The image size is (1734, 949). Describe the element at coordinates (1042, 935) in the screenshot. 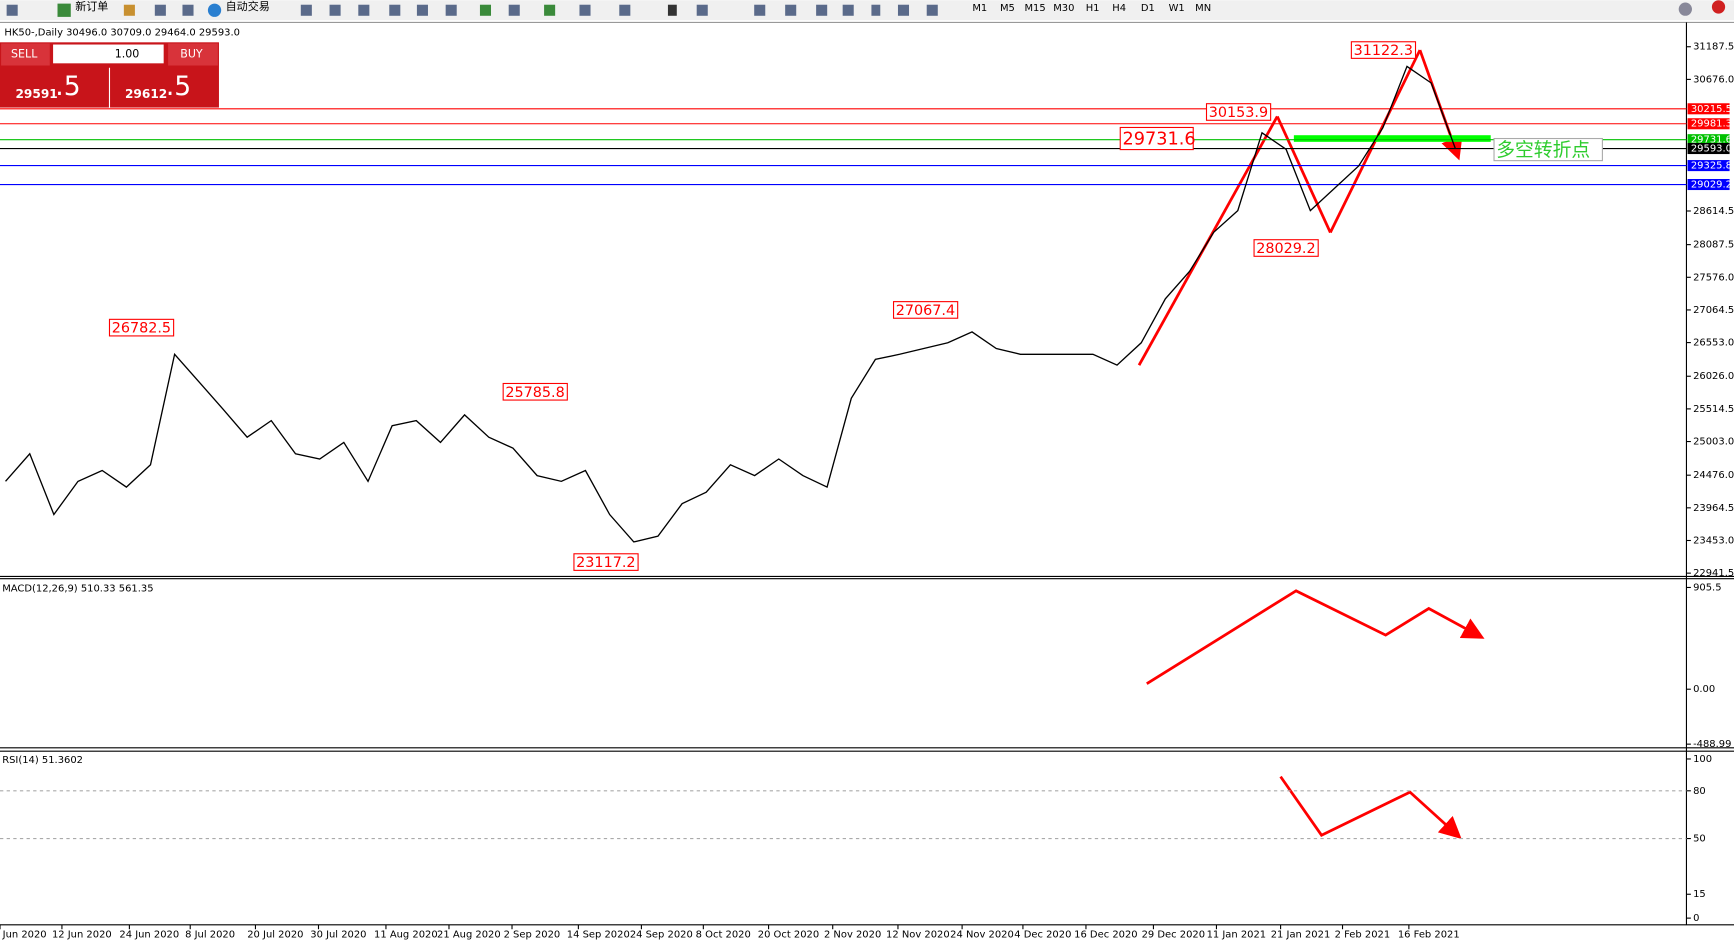

I see `date-label: 4 Dec 2020` at that location.